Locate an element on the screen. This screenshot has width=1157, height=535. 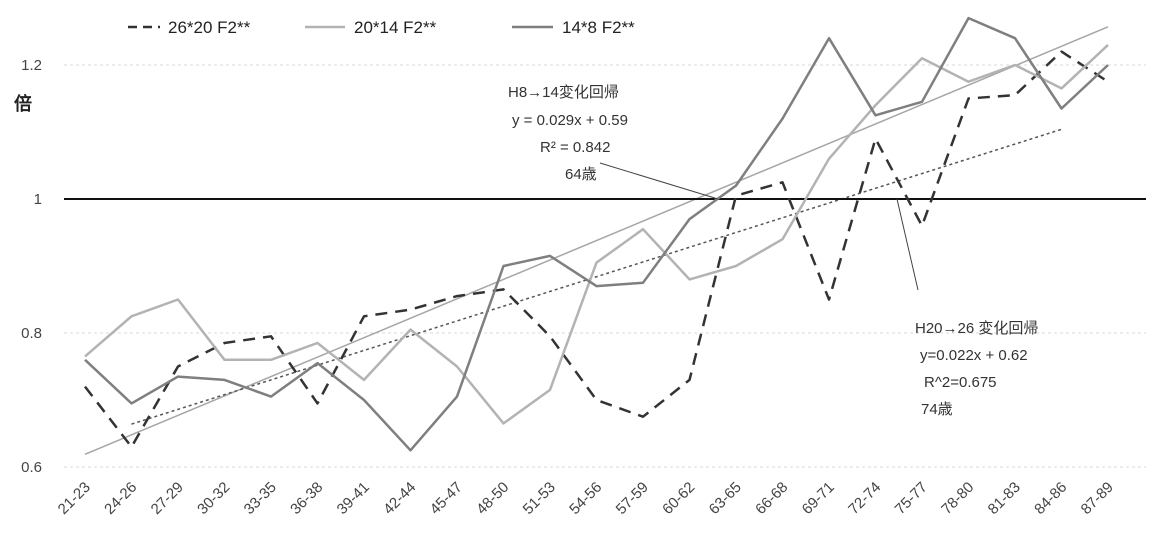
y-tick-label-3: 1.2 is located at coordinates (31, 65).